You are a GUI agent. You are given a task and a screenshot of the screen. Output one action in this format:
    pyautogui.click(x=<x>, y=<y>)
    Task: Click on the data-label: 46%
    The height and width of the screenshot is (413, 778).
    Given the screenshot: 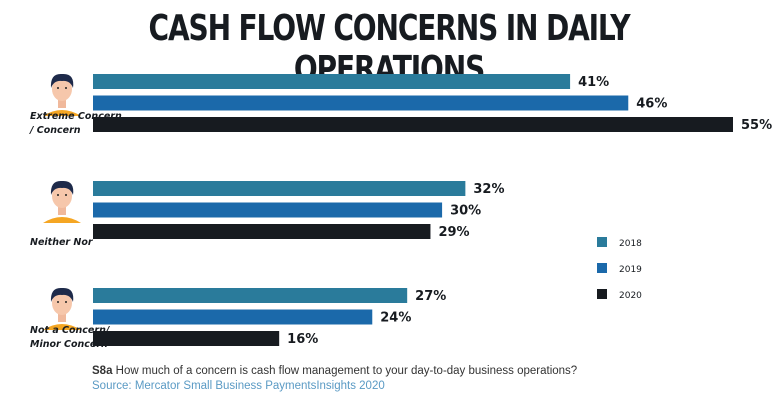 What is the action you would take?
    pyautogui.click(x=651, y=104)
    